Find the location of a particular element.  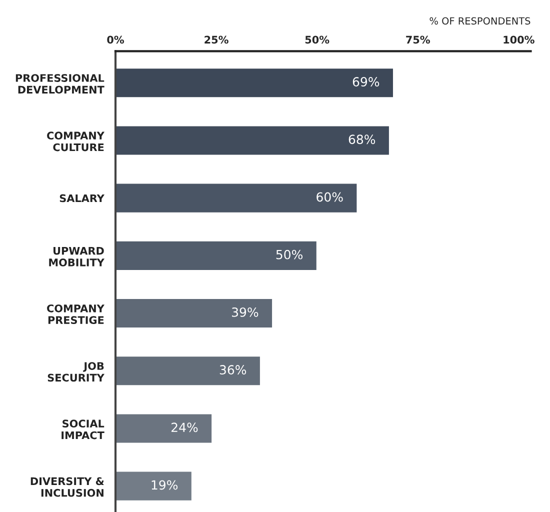

x-tick-label: 0% is located at coordinates (115, 40).